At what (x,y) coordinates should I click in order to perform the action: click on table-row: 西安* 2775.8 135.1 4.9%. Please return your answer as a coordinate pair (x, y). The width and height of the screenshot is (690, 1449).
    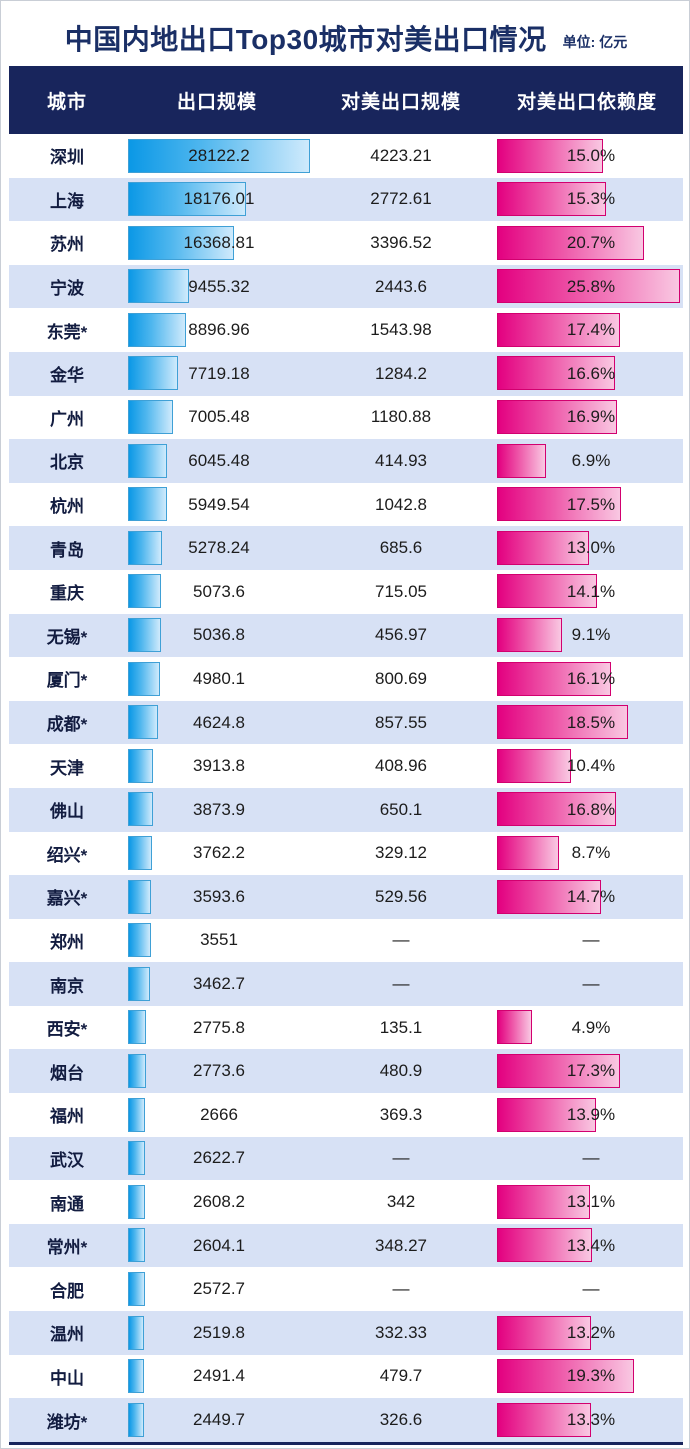
    Looking at the image, I should click on (346, 1027).